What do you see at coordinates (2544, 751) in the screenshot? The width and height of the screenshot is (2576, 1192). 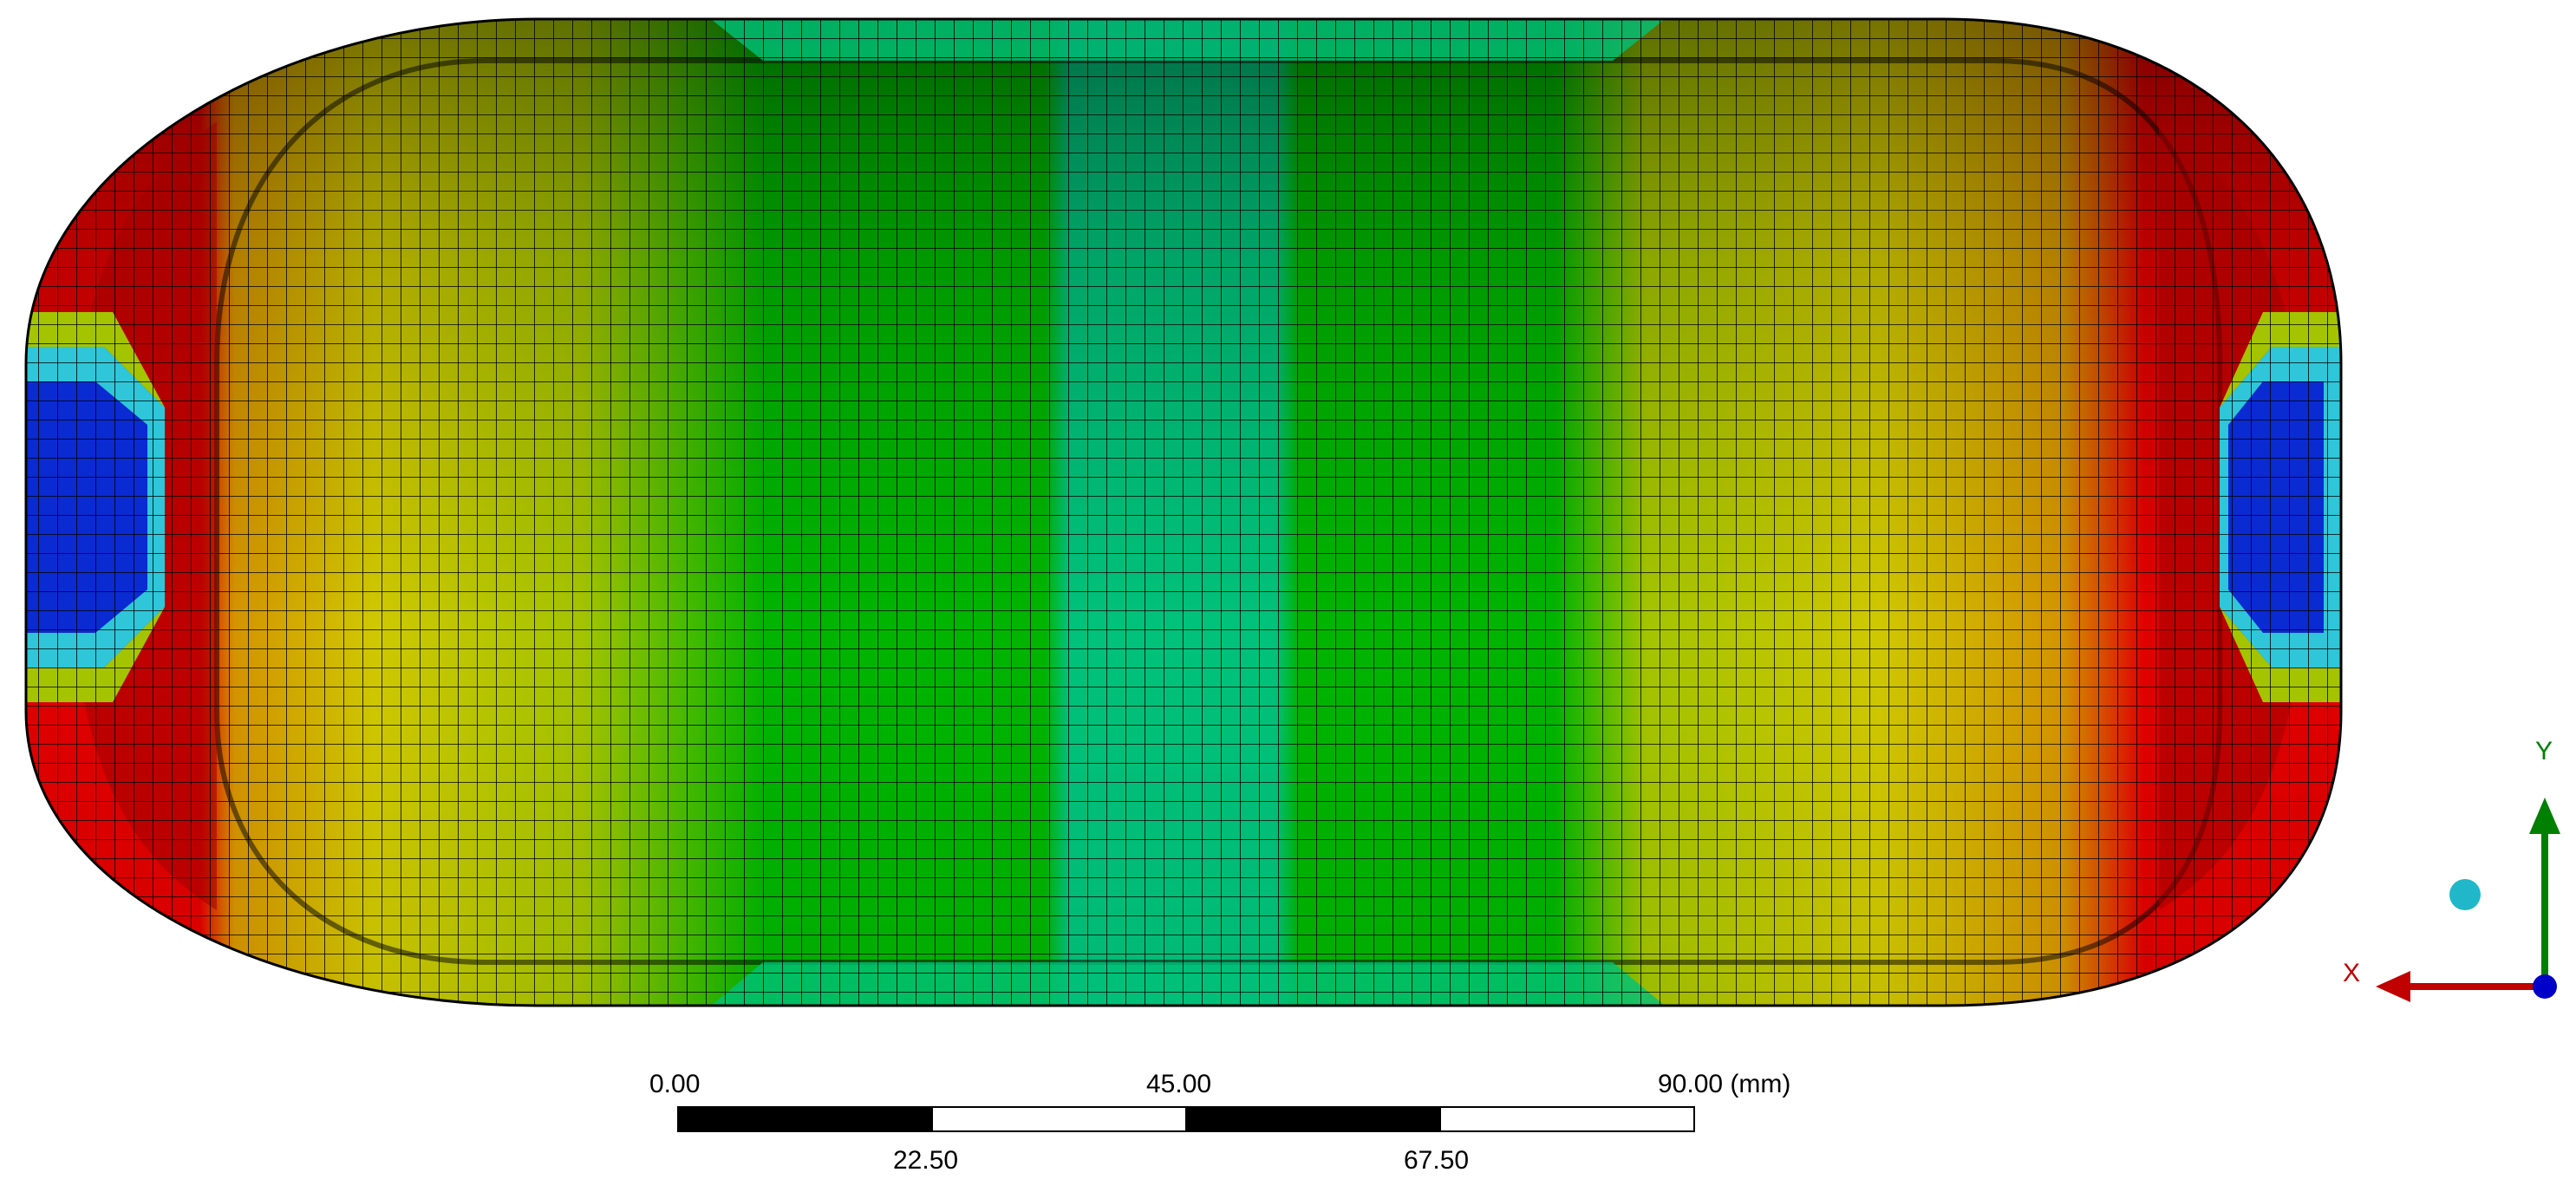 I see `y-axis-label: Y` at bounding box center [2544, 751].